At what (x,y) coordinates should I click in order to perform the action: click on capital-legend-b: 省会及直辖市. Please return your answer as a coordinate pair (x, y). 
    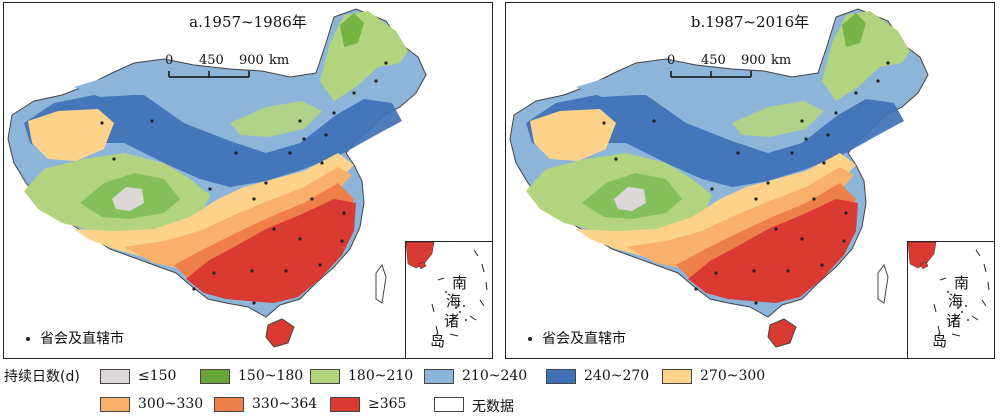
    Looking at the image, I should click on (577, 338).